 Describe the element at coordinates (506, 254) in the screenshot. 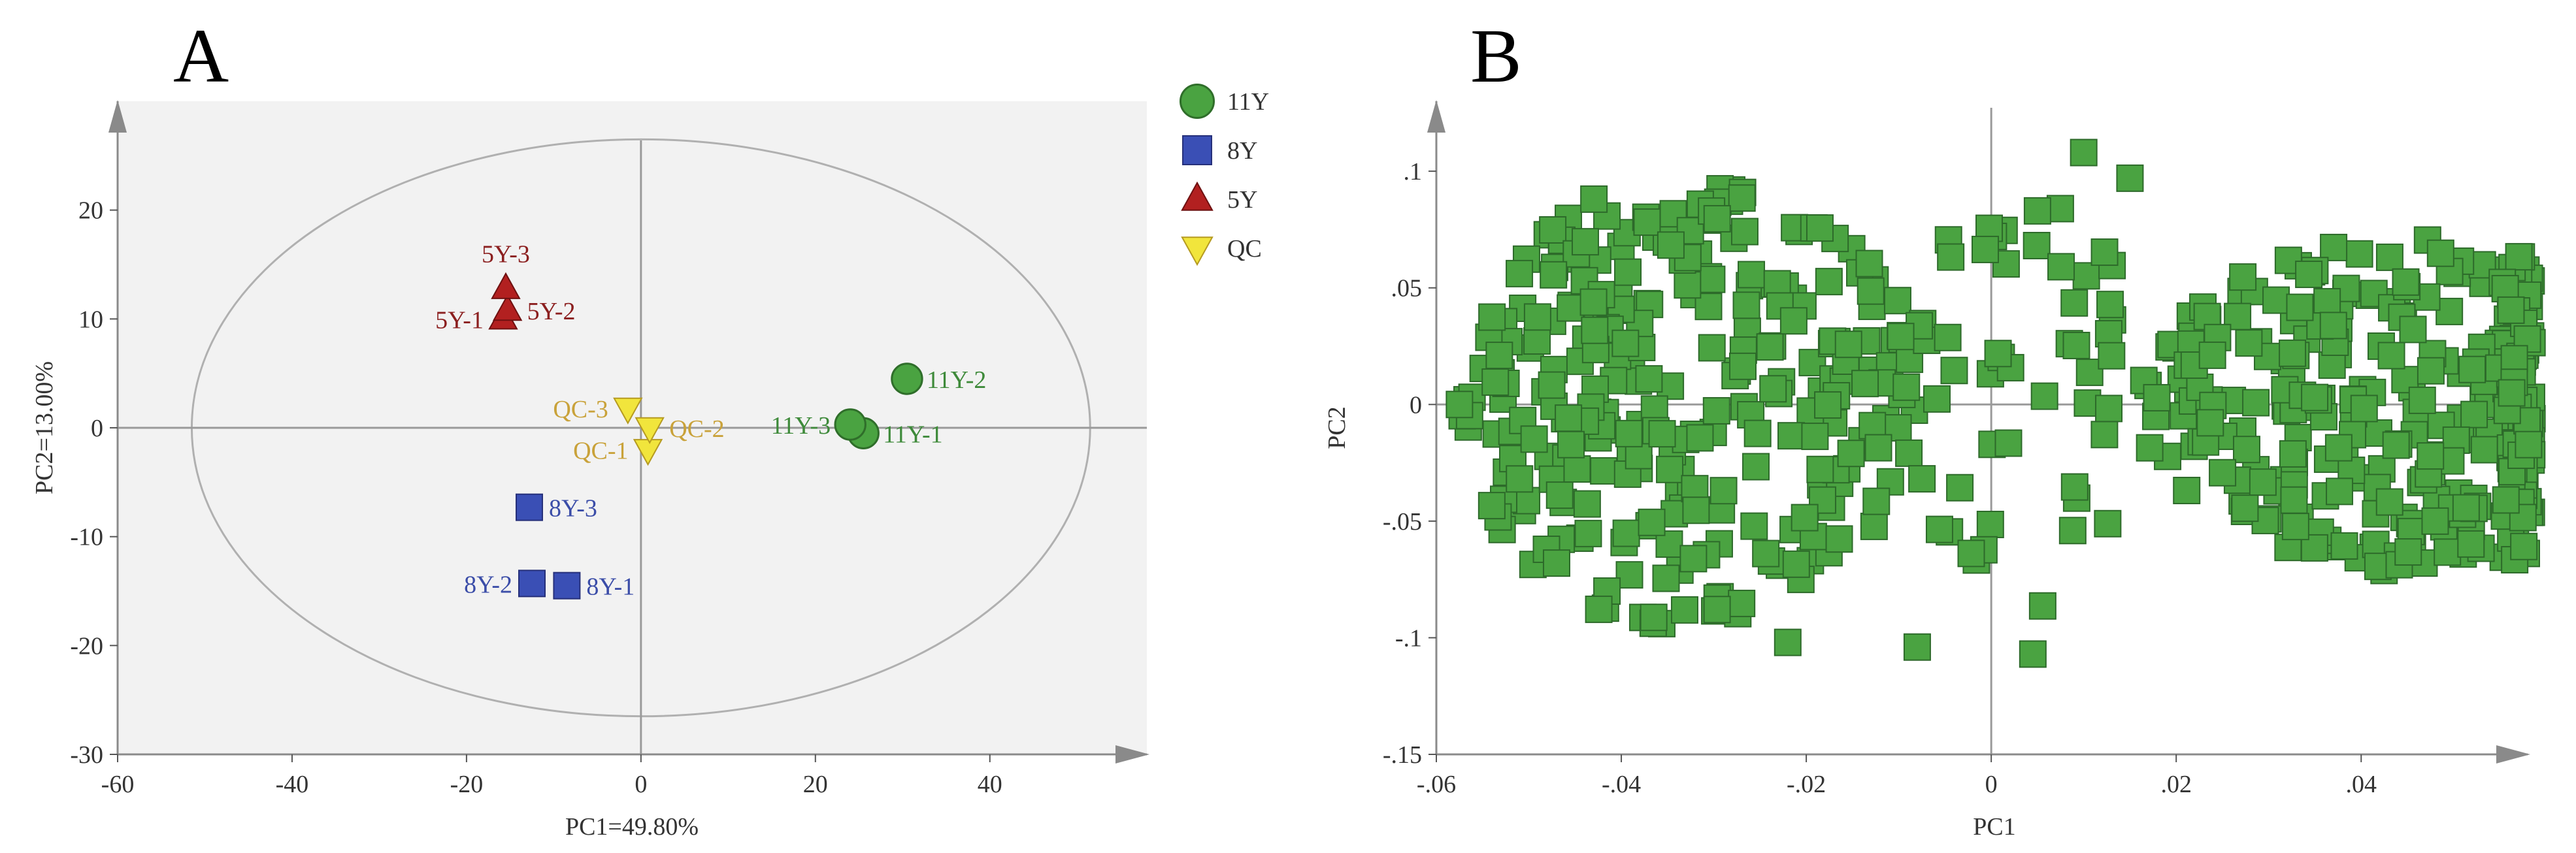

I see `point-label-5y-3: 5Y-3` at that location.